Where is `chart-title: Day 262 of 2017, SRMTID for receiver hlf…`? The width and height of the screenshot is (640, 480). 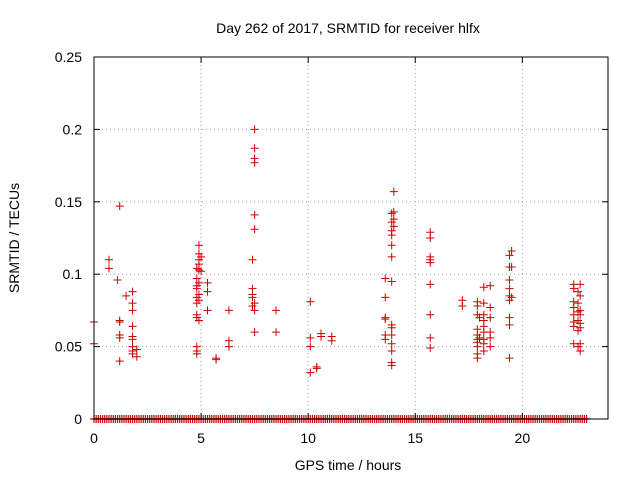
chart-title: Day 262 of 2017, SRMTID for receiver hlf… is located at coordinates (348, 28).